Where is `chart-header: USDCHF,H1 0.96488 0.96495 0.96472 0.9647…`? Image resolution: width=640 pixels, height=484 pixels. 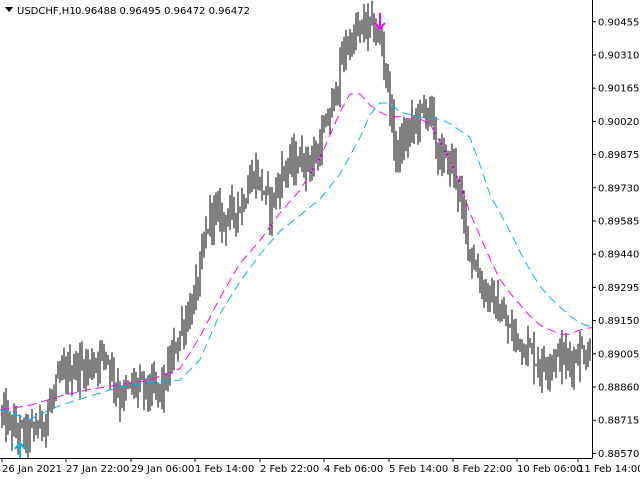
chart-header: USDCHF,H1 0.96488 0.96495 0.96472 0.9647… is located at coordinates (127, 11).